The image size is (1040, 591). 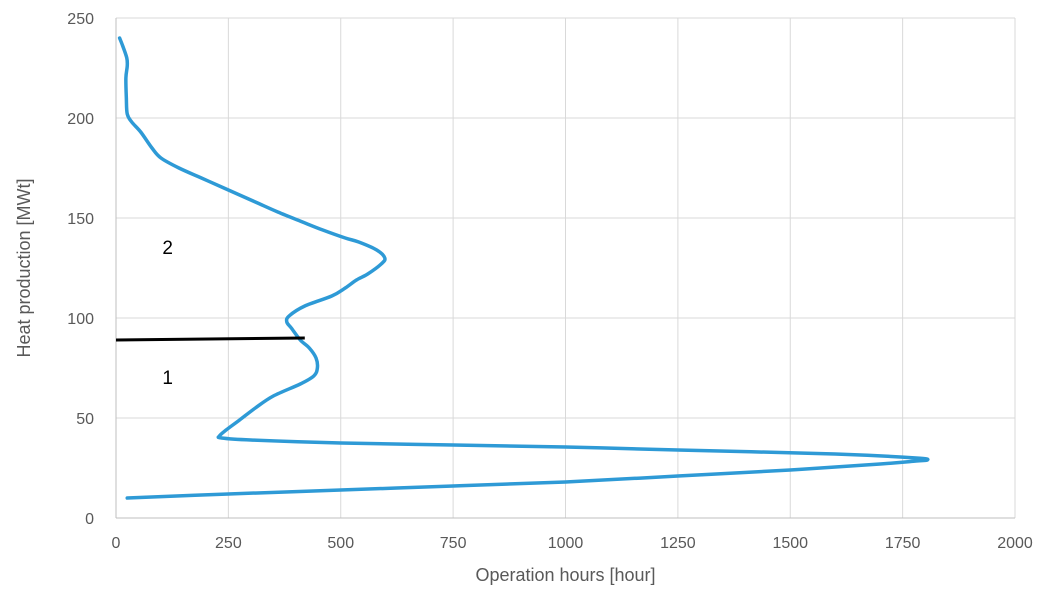 What do you see at coordinates (565, 575) in the screenshot?
I see `x-axis-title: Operation hours [hour]` at bounding box center [565, 575].